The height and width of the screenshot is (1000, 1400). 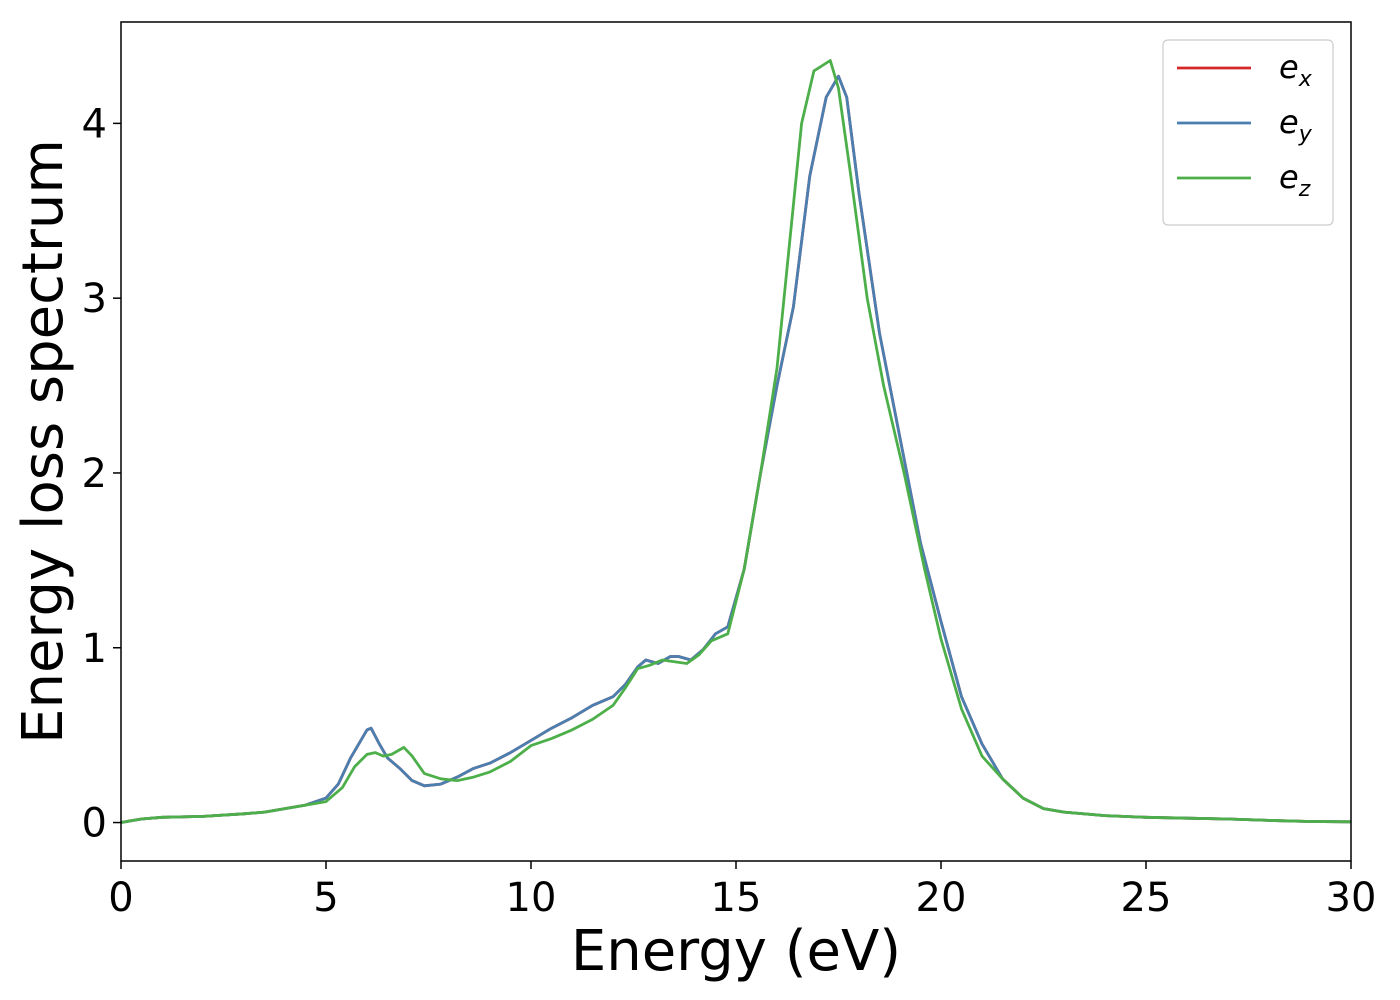 I want to click on y-tick-label: 4, so click(x=94, y=124).